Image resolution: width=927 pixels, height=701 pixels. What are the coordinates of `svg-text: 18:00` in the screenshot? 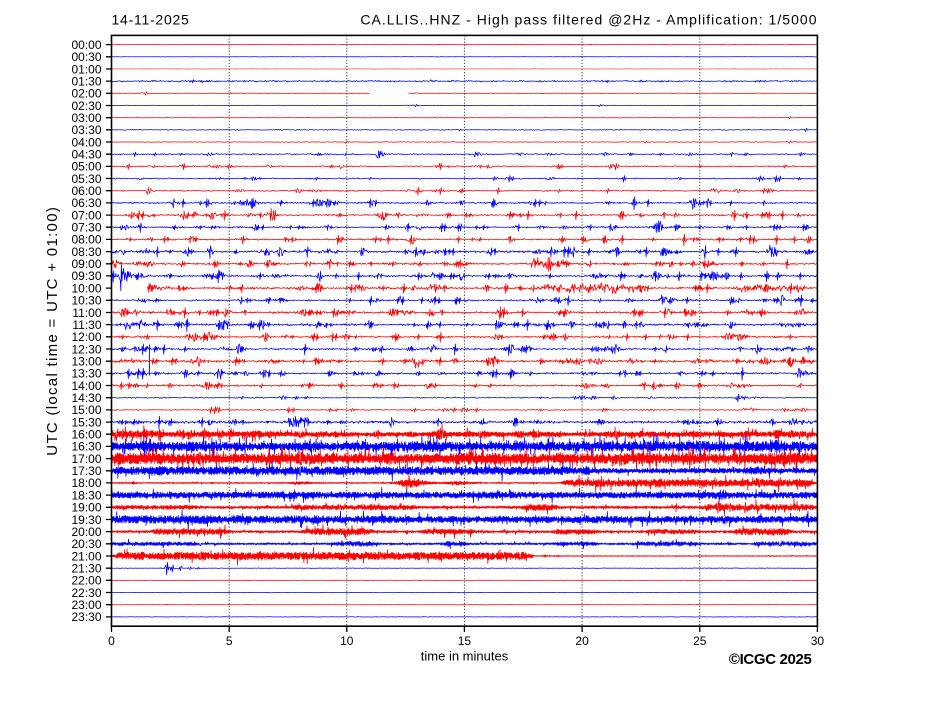 It's located at (86, 483).